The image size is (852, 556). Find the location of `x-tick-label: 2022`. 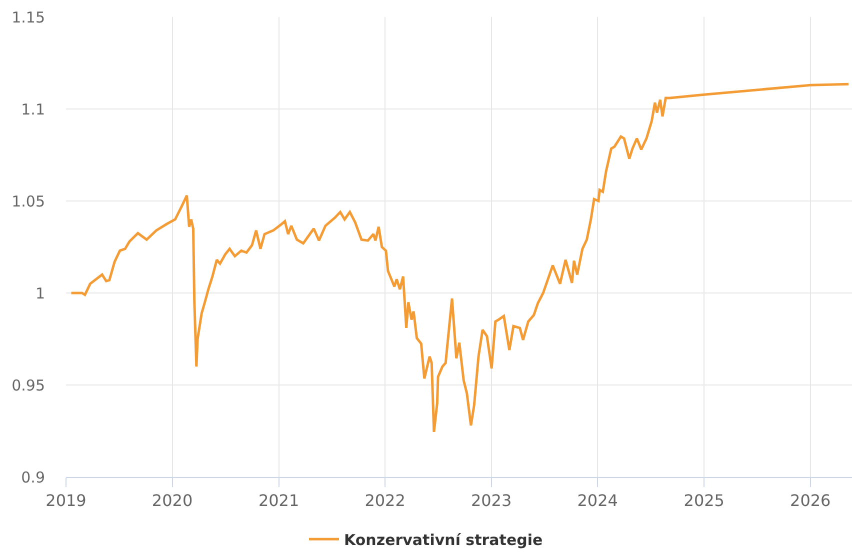

x-tick-label: 2022 is located at coordinates (385, 500).